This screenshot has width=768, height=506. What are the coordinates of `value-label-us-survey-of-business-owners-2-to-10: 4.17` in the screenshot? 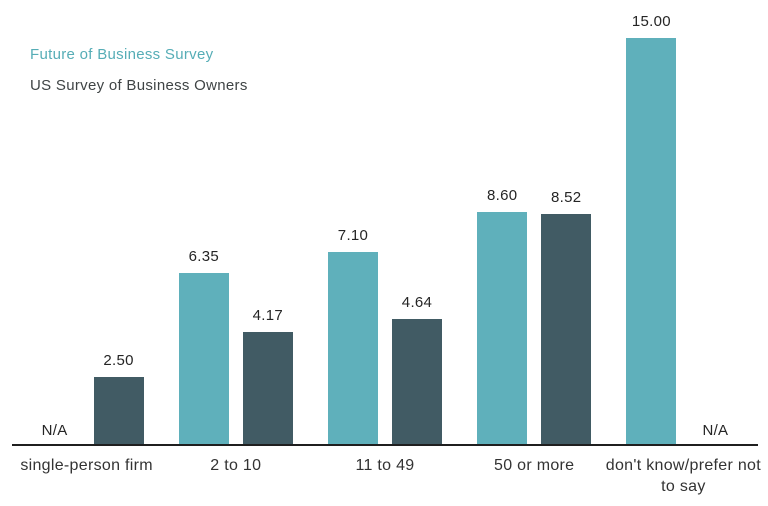 It's located at (267, 315).